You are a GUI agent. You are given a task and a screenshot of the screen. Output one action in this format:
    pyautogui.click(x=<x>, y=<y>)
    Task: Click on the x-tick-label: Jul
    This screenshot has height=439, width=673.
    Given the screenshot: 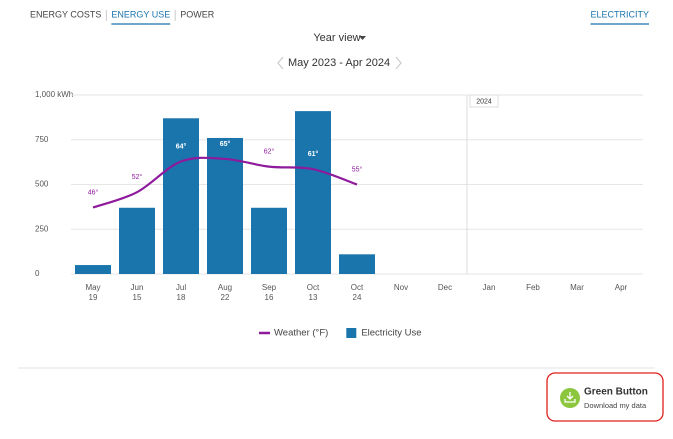 What is the action you would take?
    pyautogui.click(x=181, y=287)
    